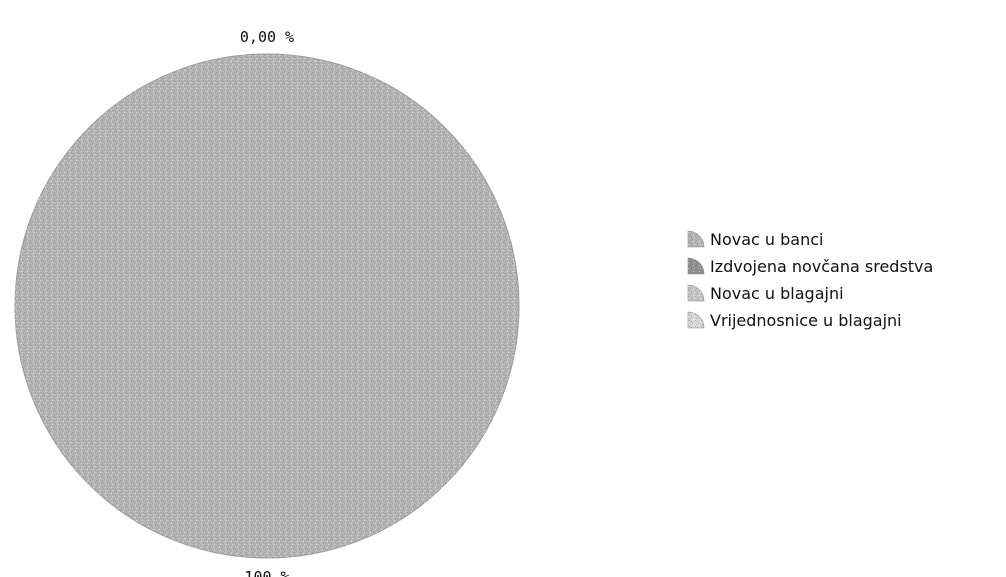  I want to click on legend-label: Novac u blagajni, so click(777, 293).